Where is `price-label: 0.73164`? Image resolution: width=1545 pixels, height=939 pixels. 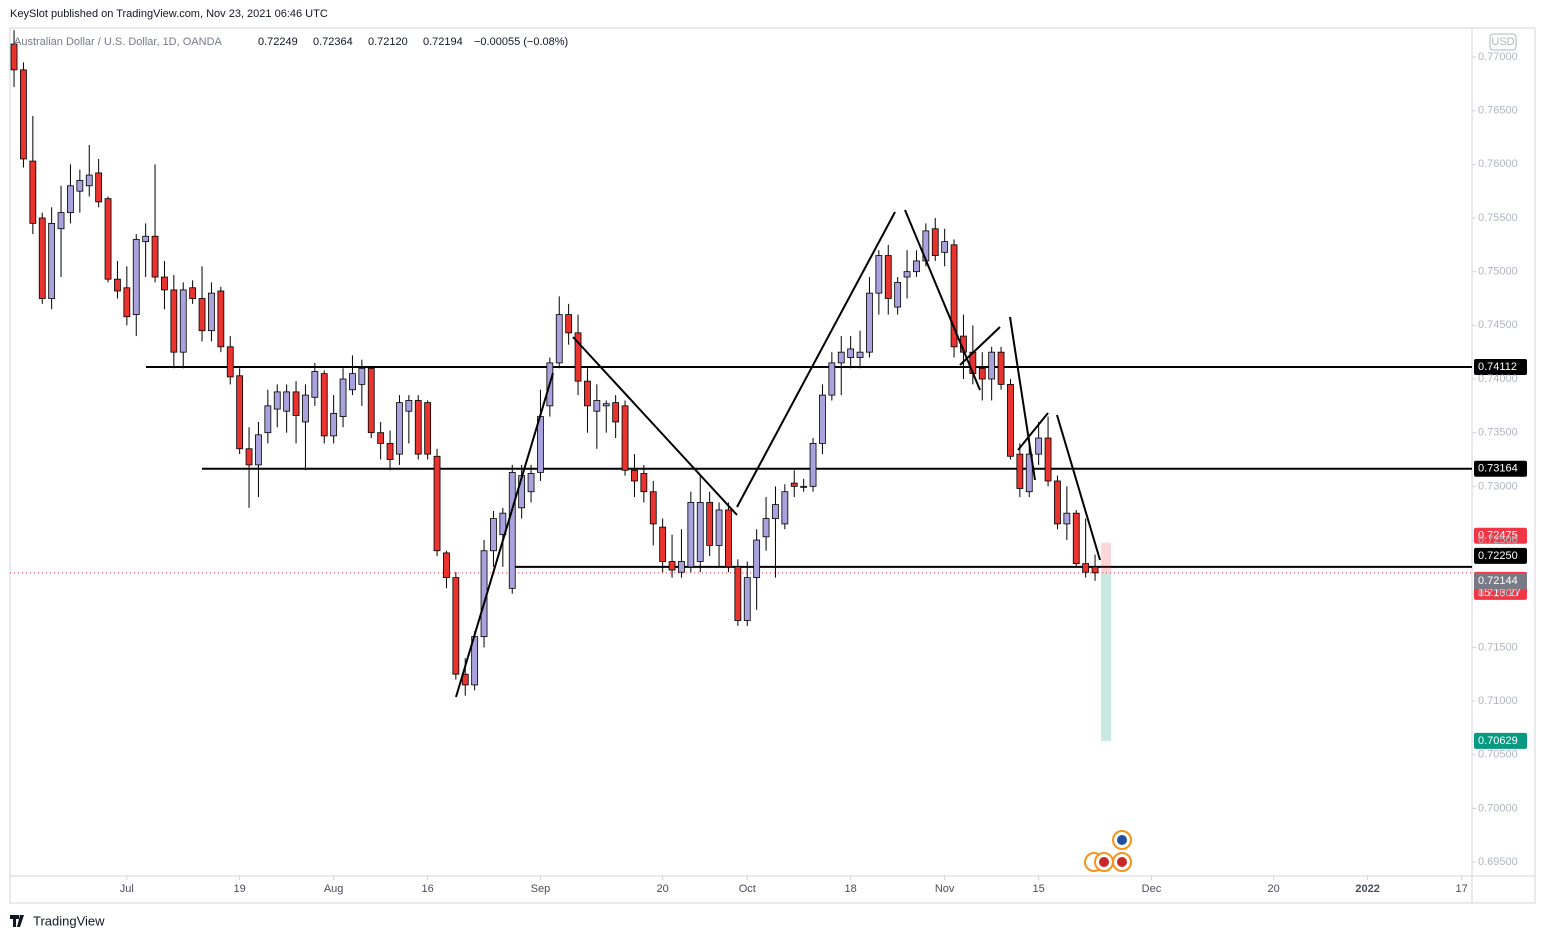 price-label: 0.73164 is located at coordinates (1498, 469).